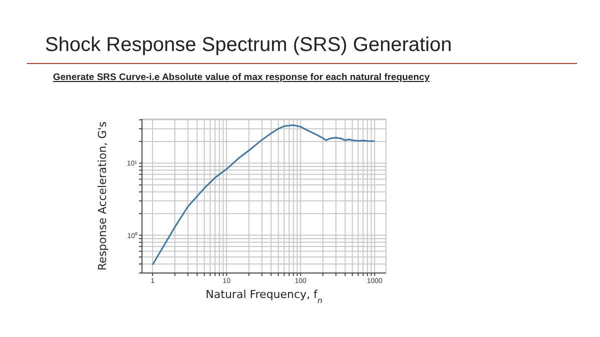 Image resolution: width=600 pixels, height=337 pixels. Describe the element at coordinates (241, 77) in the screenshot. I see `chart-subtitle: Generate SRS Curve-i.e Absolute value of max response for each natural frequency` at that location.